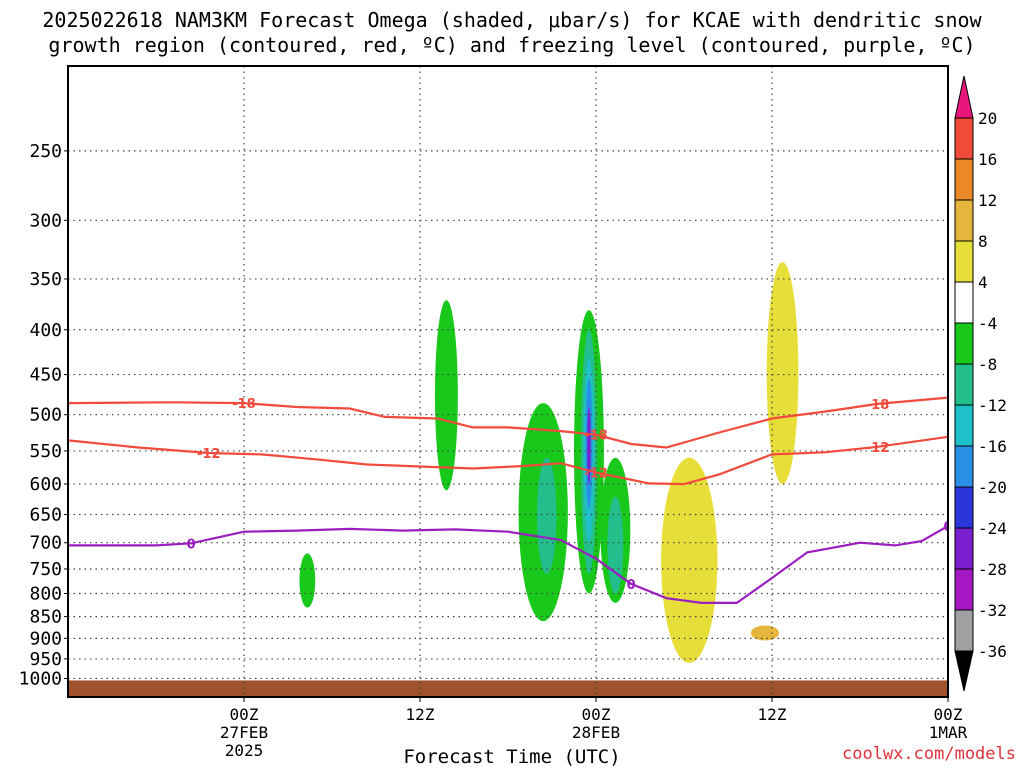 This screenshot has height=768, width=1024. Describe the element at coordinates (244, 750) in the screenshot. I see `x-tick-sub2-0: 2025` at that location.